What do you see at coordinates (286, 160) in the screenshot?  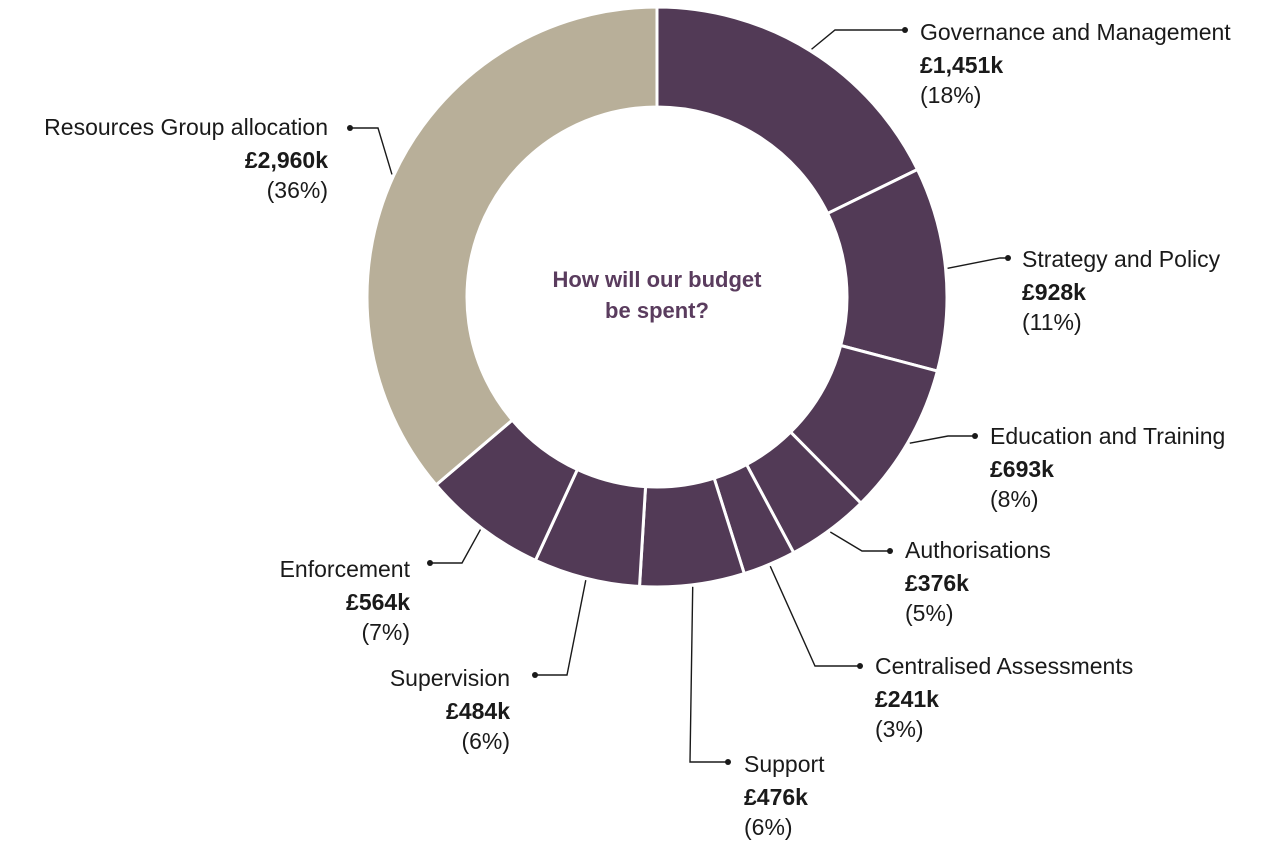 I see `slice-value-label: £2,960k` at bounding box center [286, 160].